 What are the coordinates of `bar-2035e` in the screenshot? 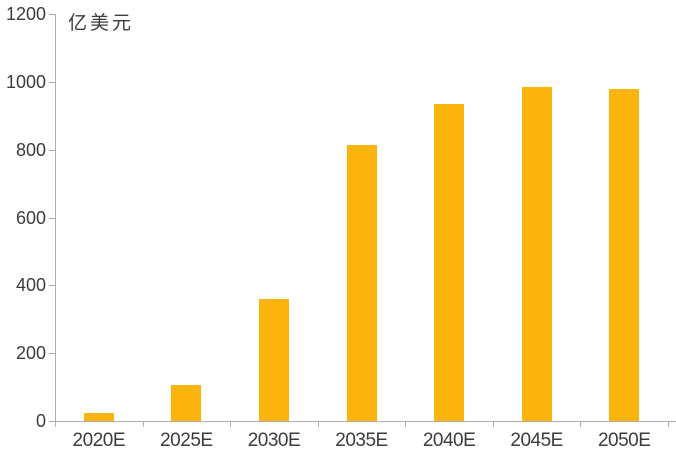 It's located at (361, 282).